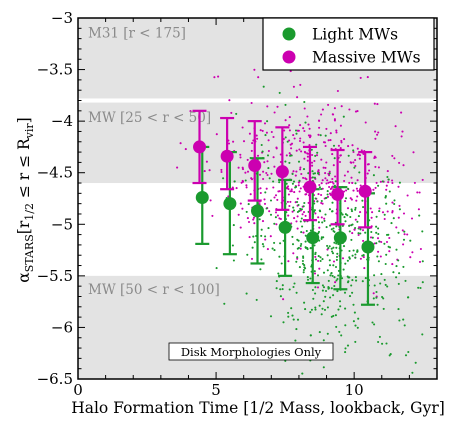 The width and height of the screenshot is (463, 422). What do you see at coordinates (24, 277) in the screenshot?
I see `y-label-alpha: α` at bounding box center [24, 277].